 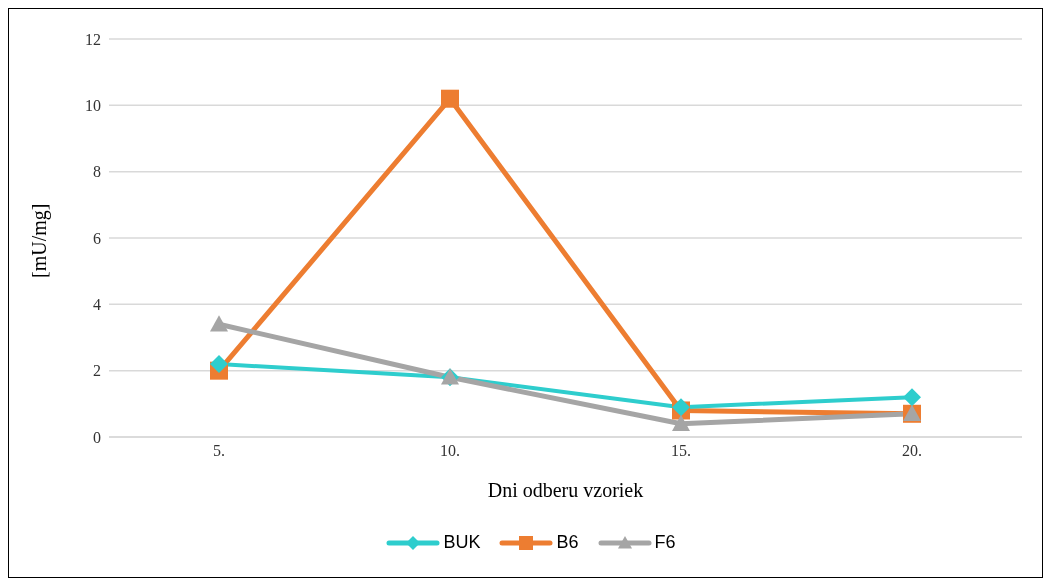 I want to click on x-tick-label: 20., so click(x=912, y=451).